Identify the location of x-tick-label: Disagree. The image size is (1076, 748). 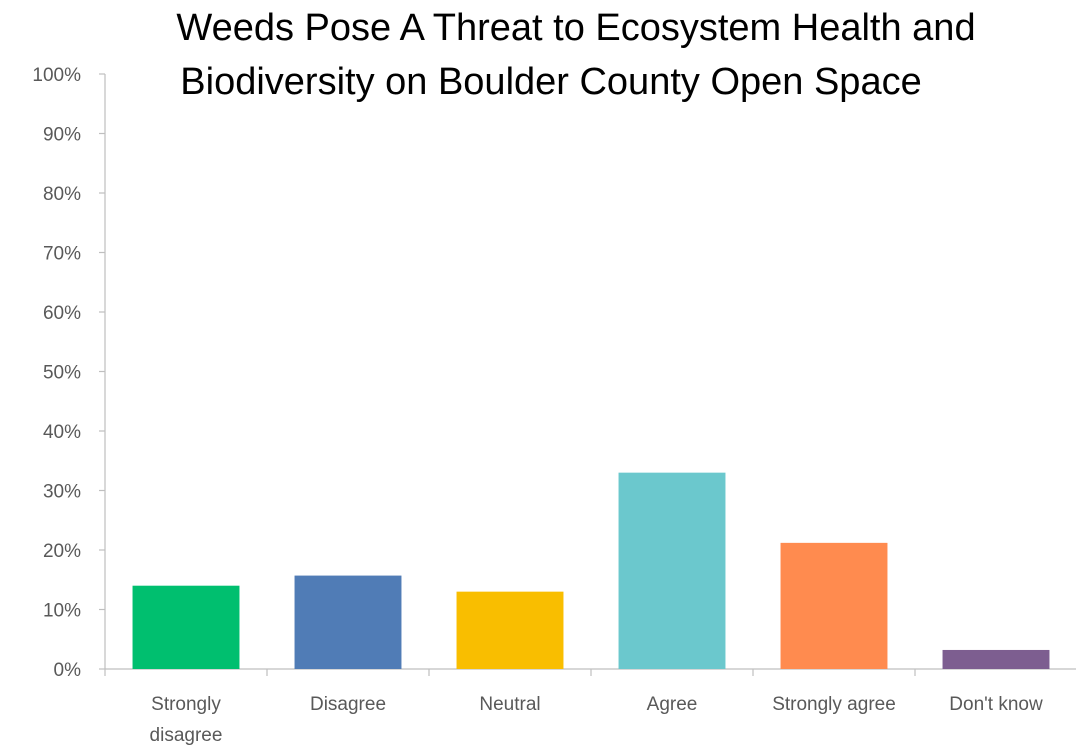
(348, 704).